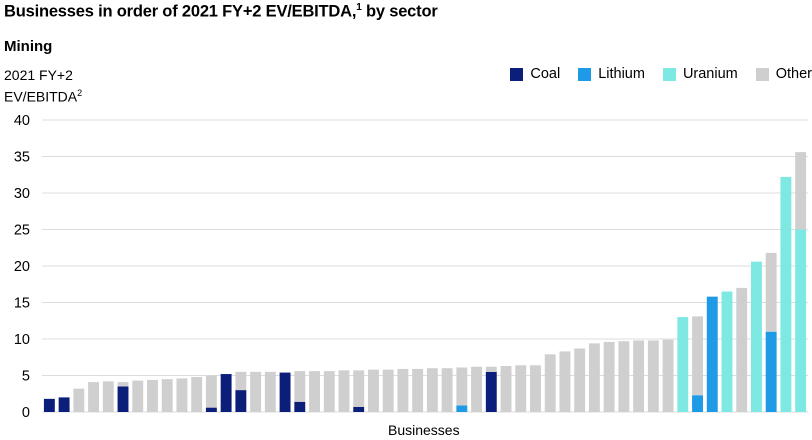 The image size is (812, 440). What do you see at coordinates (710, 74) in the screenshot?
I see `legend-label-uranium: Uranium` at bounding box center [710, 74].